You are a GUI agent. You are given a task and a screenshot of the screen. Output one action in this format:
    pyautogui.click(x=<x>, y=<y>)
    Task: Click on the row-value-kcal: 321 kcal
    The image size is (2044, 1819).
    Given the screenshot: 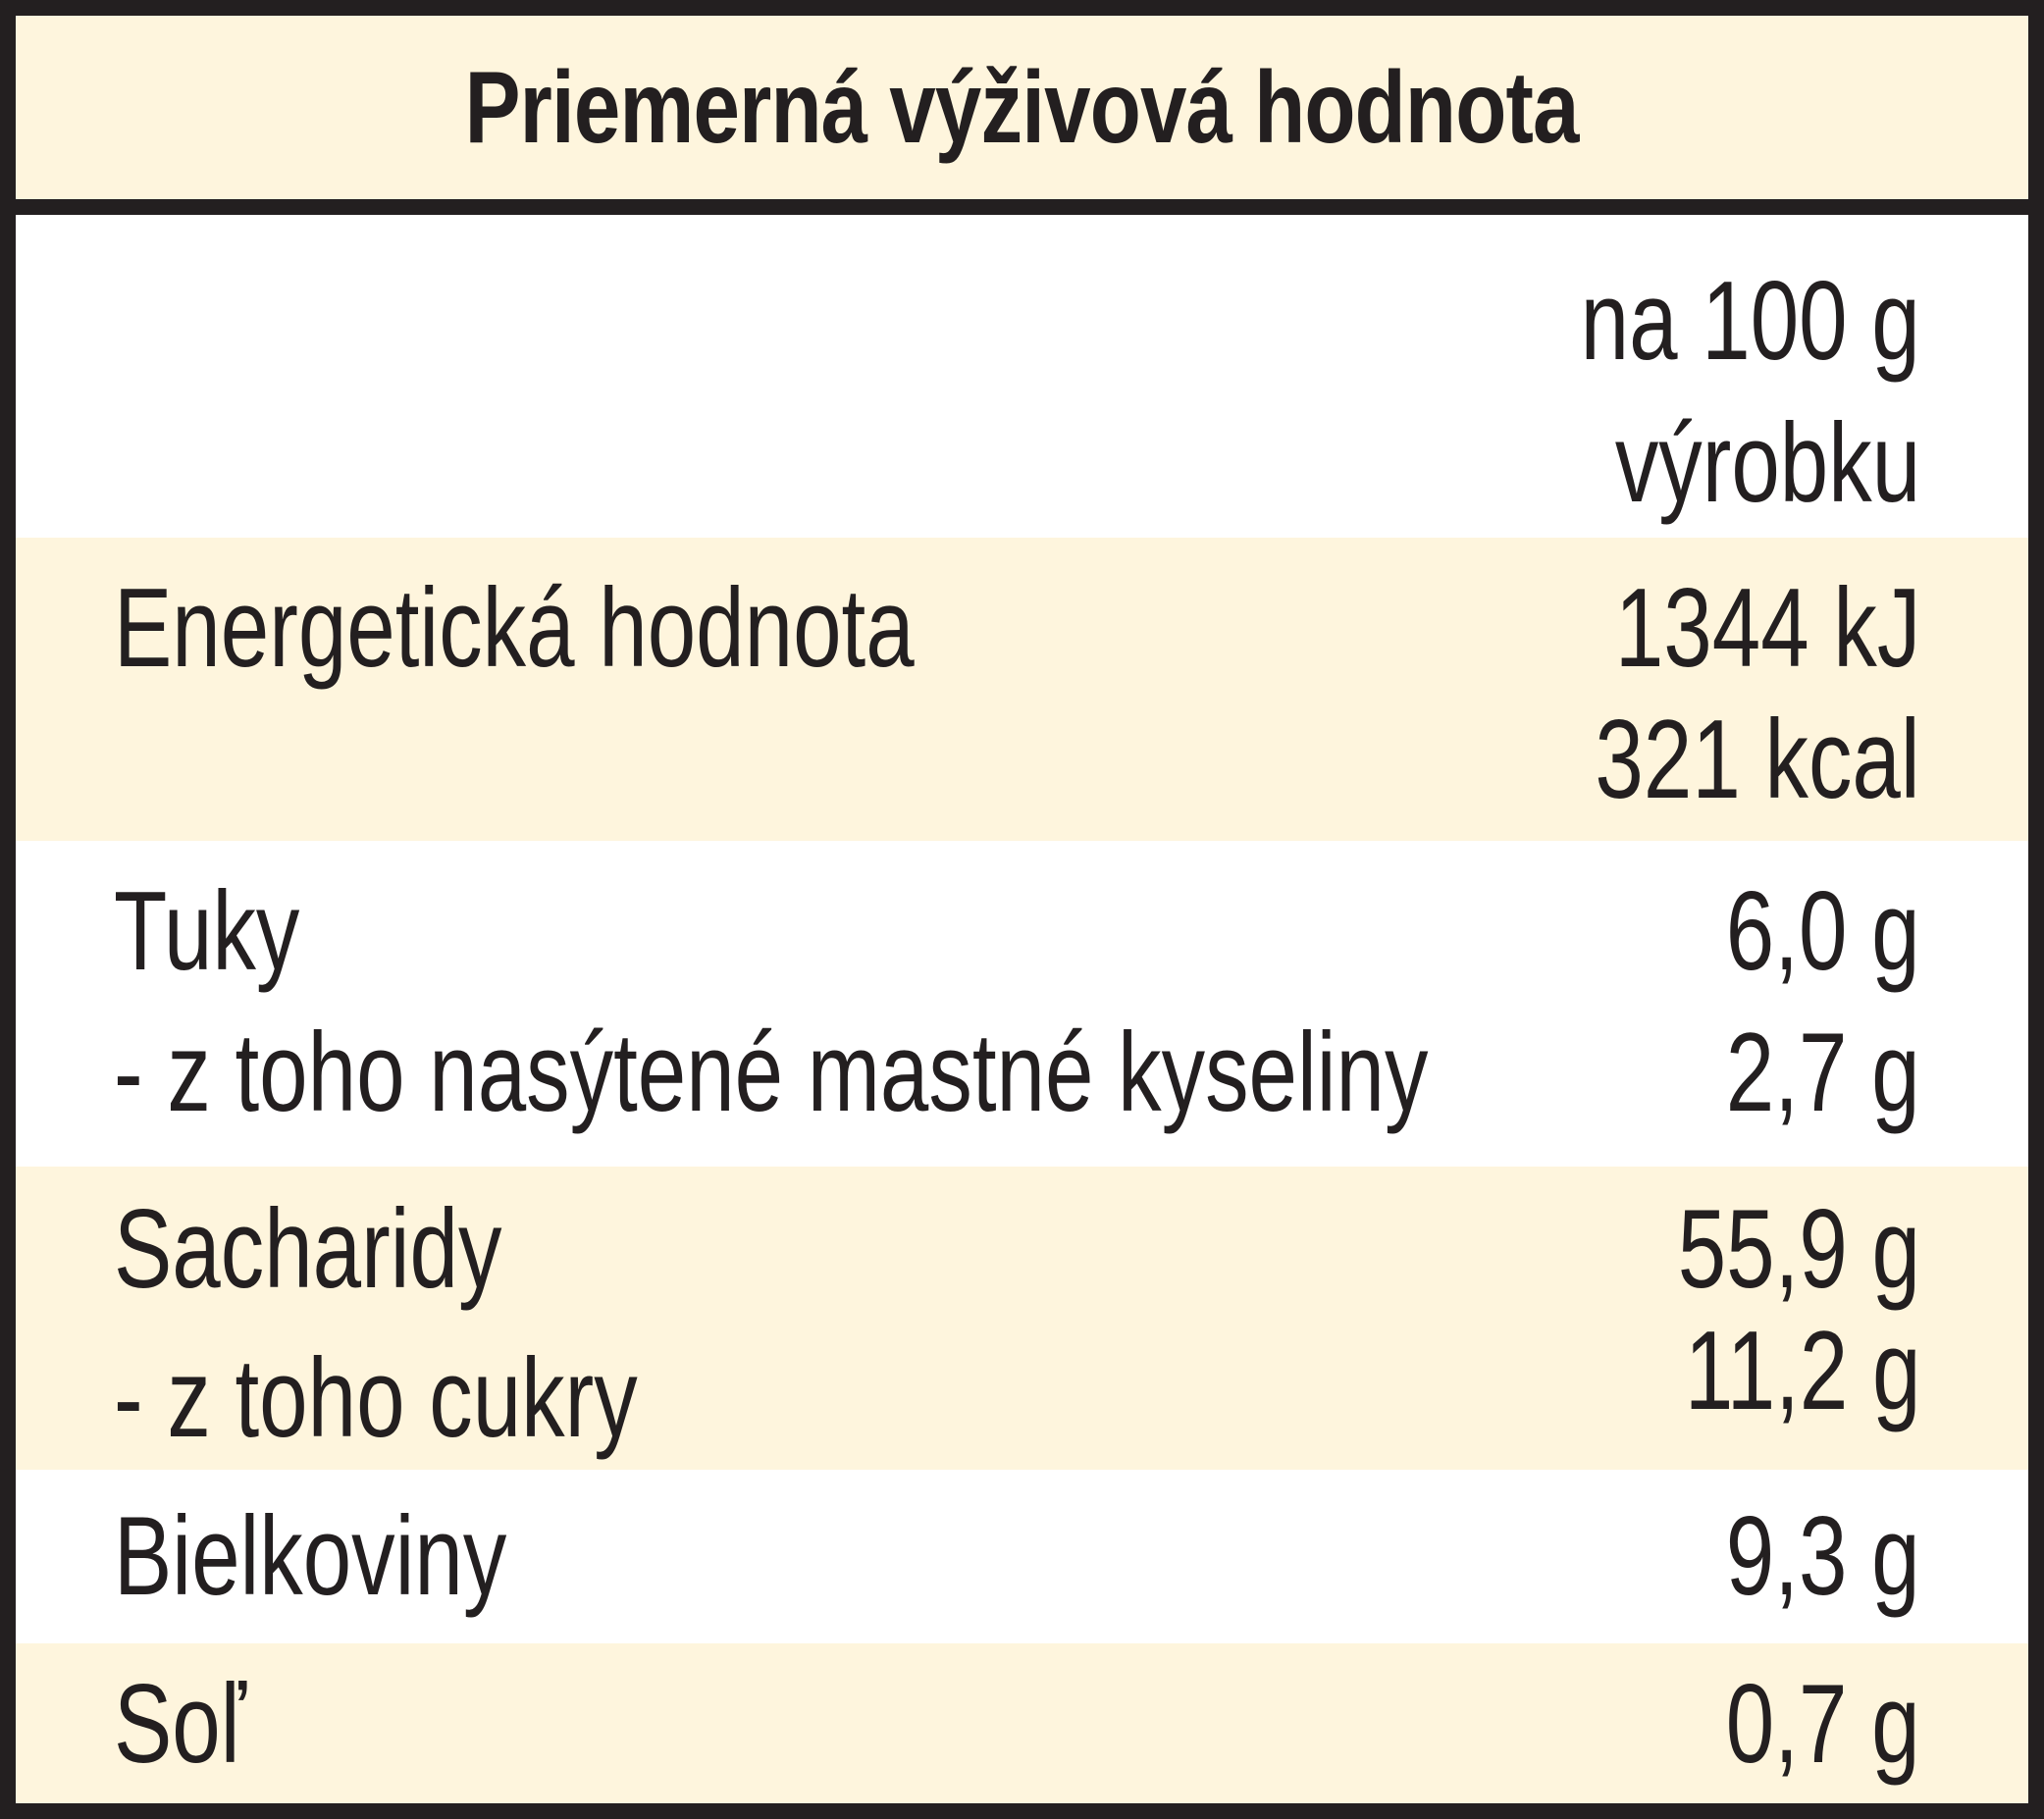 What is the action you would take?
    pyautogui.click(x=1757, y=760)
    